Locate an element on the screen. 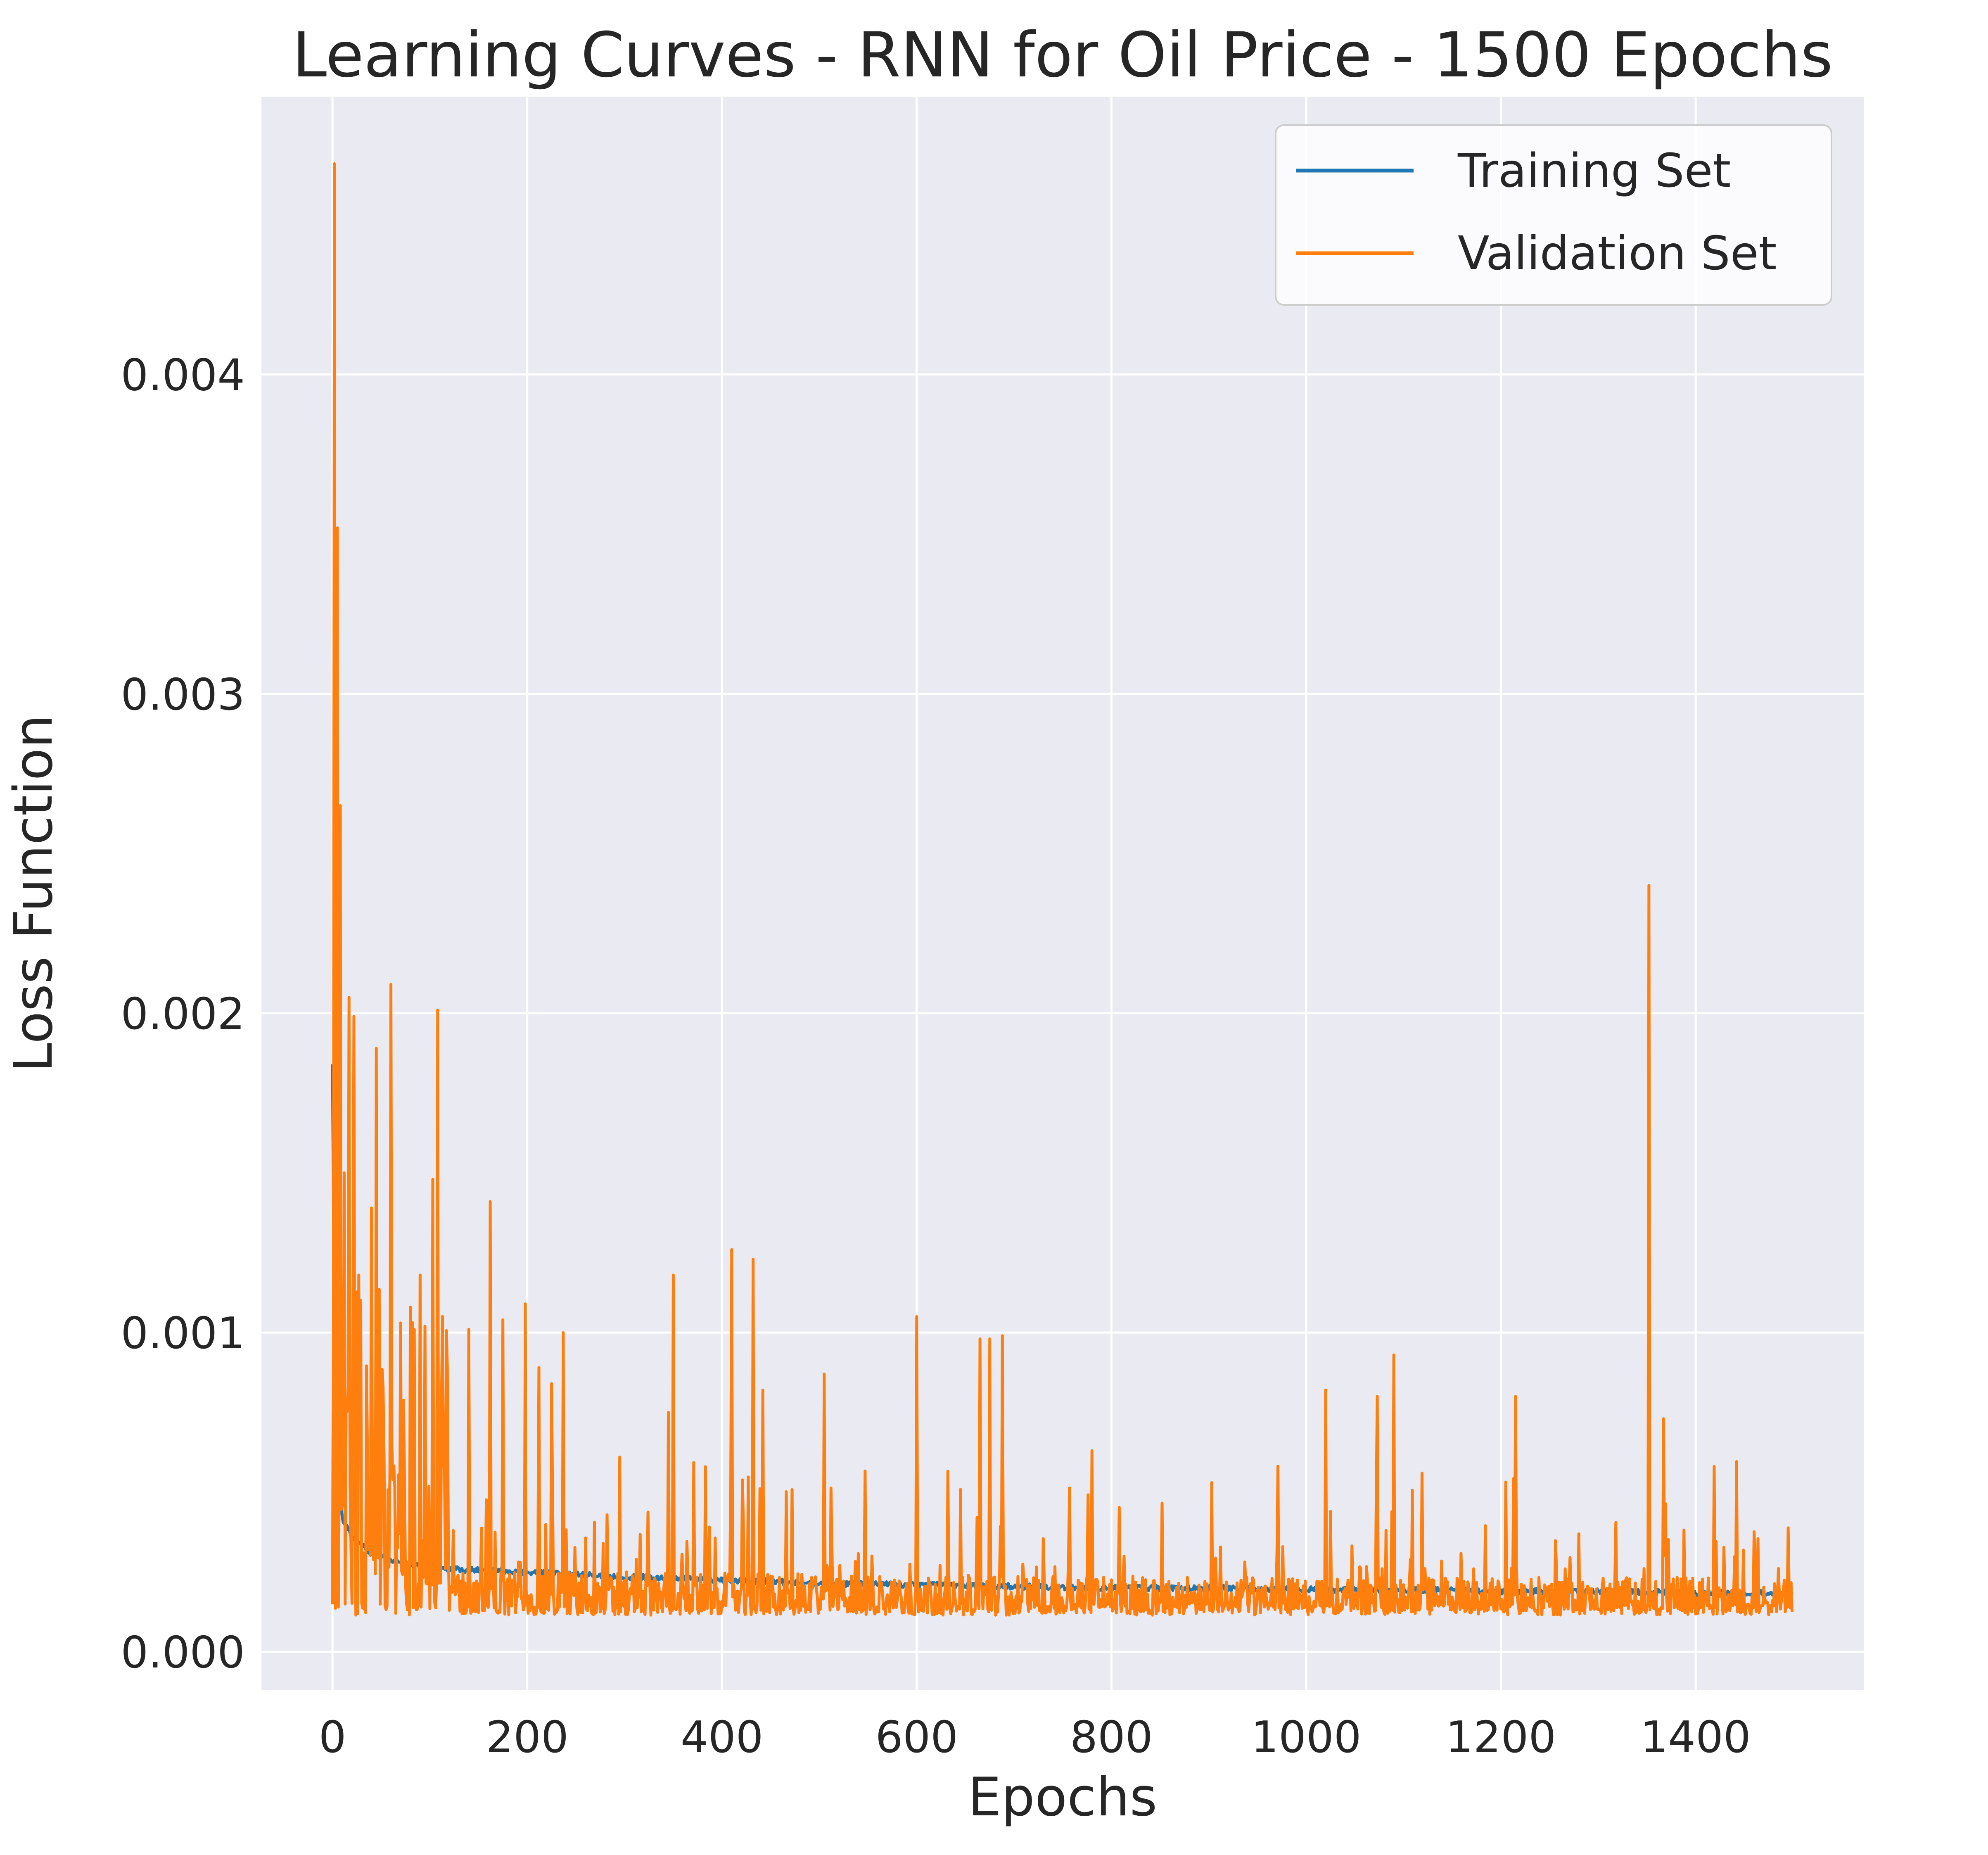  x-tick-label: 600 is located at coordinates (916, 1737).